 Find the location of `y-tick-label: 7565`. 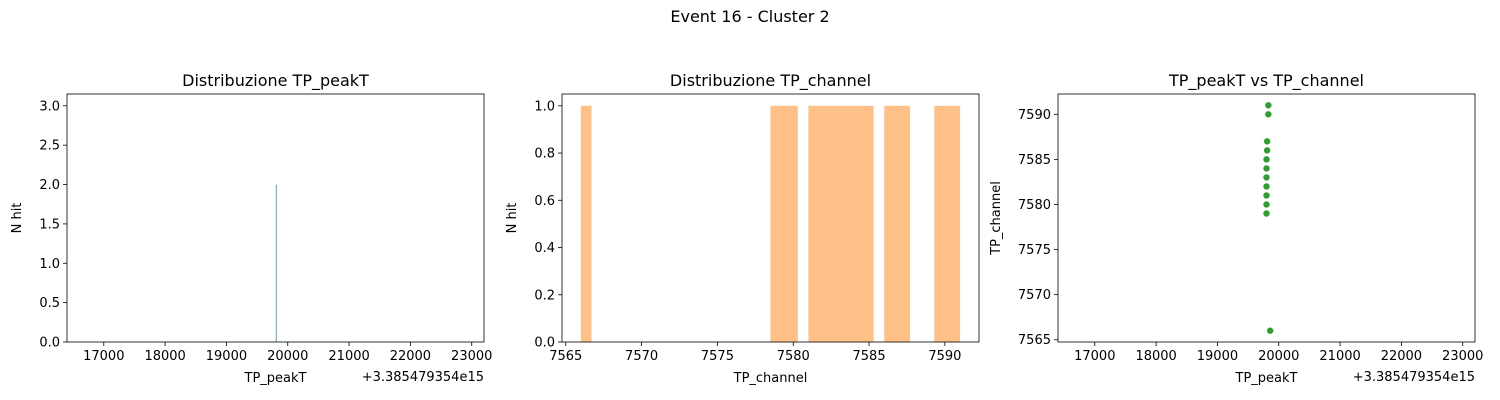

y-tick-label: 7565 is located at coordinates (1034, 340).